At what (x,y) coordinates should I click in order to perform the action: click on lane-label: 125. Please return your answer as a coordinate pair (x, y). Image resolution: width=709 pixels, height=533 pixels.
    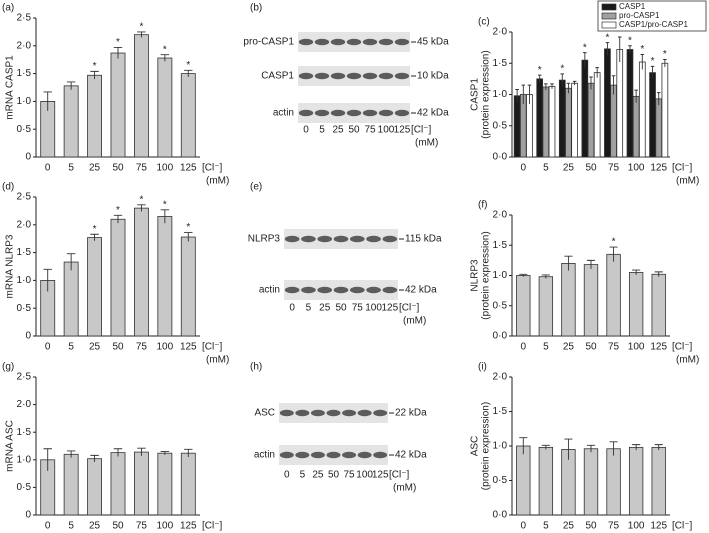
    Looking at the image, I should click on (402, 130).